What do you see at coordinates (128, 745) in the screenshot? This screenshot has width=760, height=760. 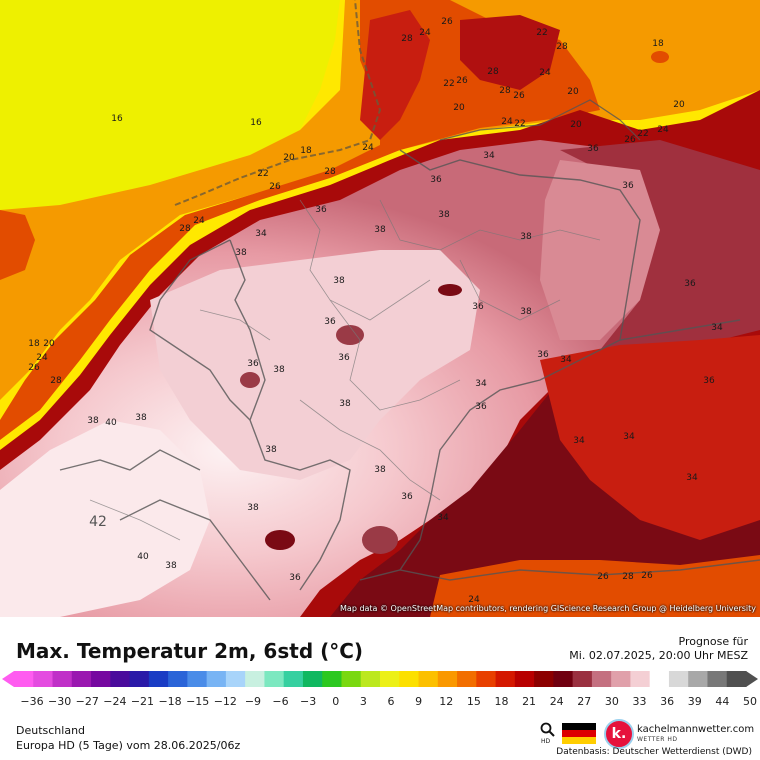 I see `model-run: Europa HD (5 Tage) vom 28.06.2025/06z` at bounding box center [128, 745].